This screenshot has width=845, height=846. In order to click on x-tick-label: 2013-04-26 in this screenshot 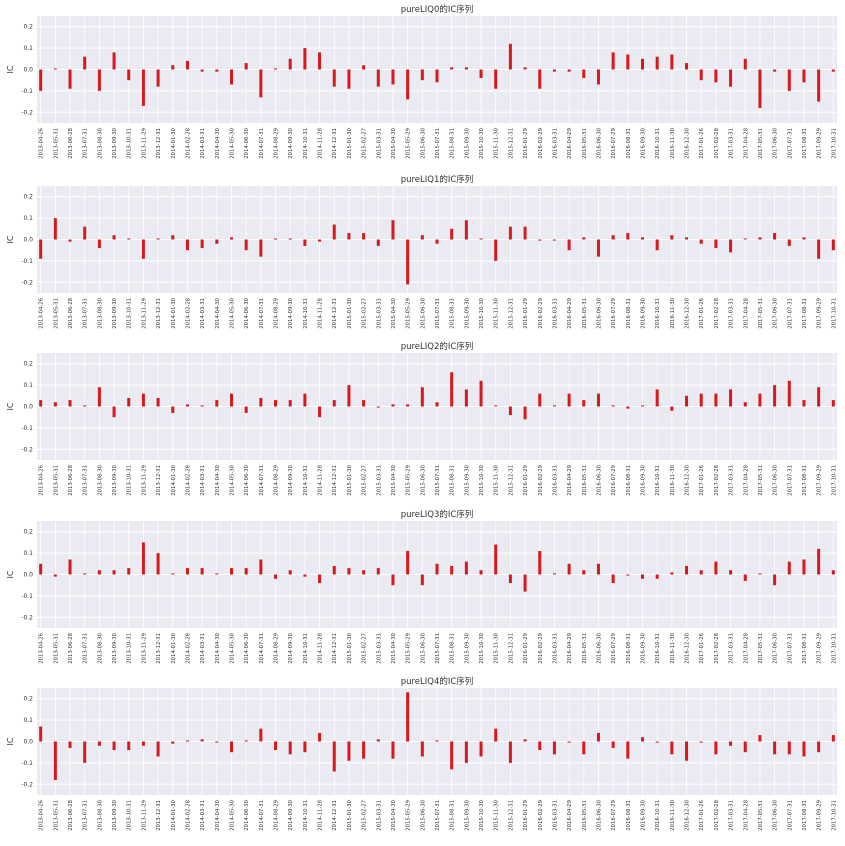, I will do `click(42, 312)`.